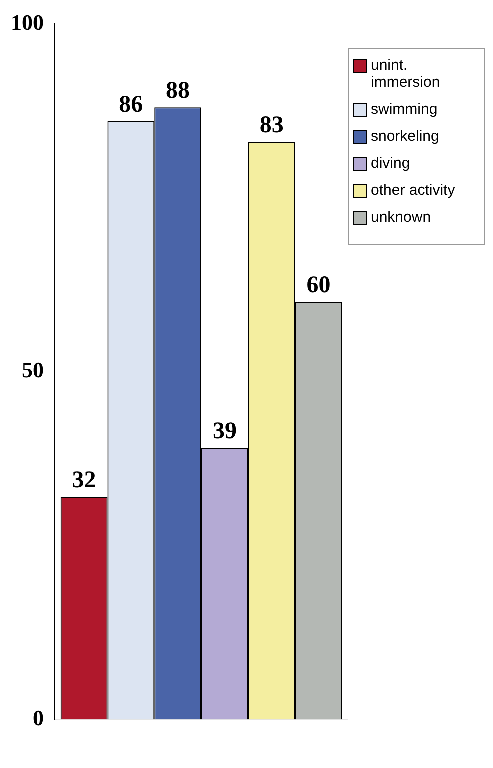 This screenshot has height=768, width=493. Describe the element at coordinates (404, 109) in the screenshot. I see `legend-label: swimming` at that location.